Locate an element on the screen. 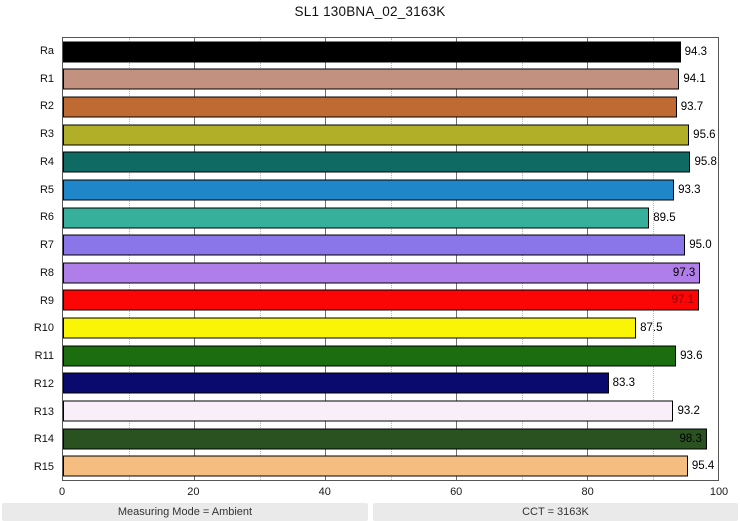  bar-R10 is located at coordinates (350, 328).